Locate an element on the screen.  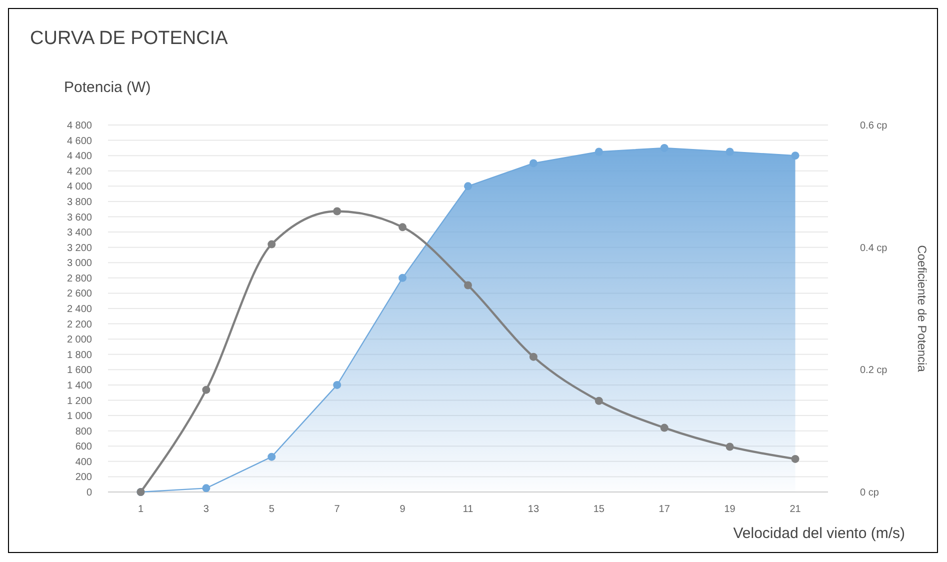
x-tick-label: 1 is located at coordinates (141, 509).